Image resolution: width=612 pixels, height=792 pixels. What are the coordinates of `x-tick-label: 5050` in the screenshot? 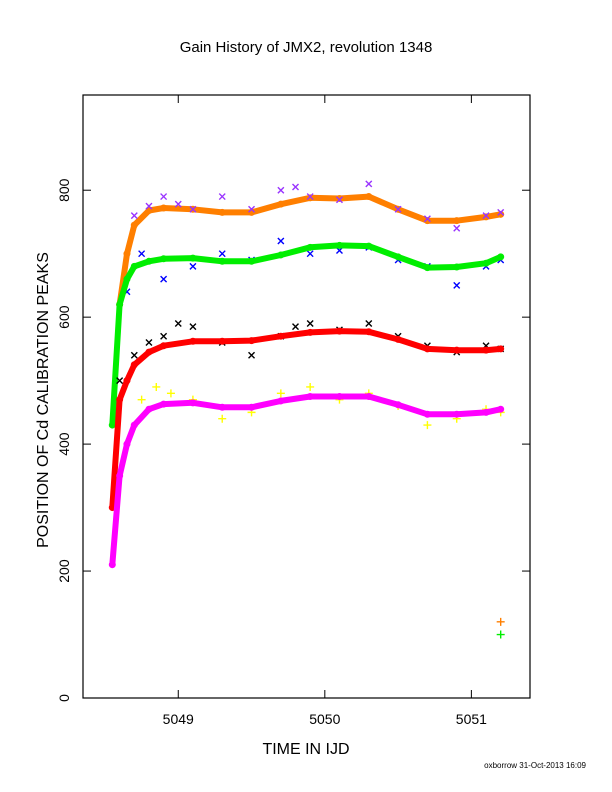 It's located at (324, 719).